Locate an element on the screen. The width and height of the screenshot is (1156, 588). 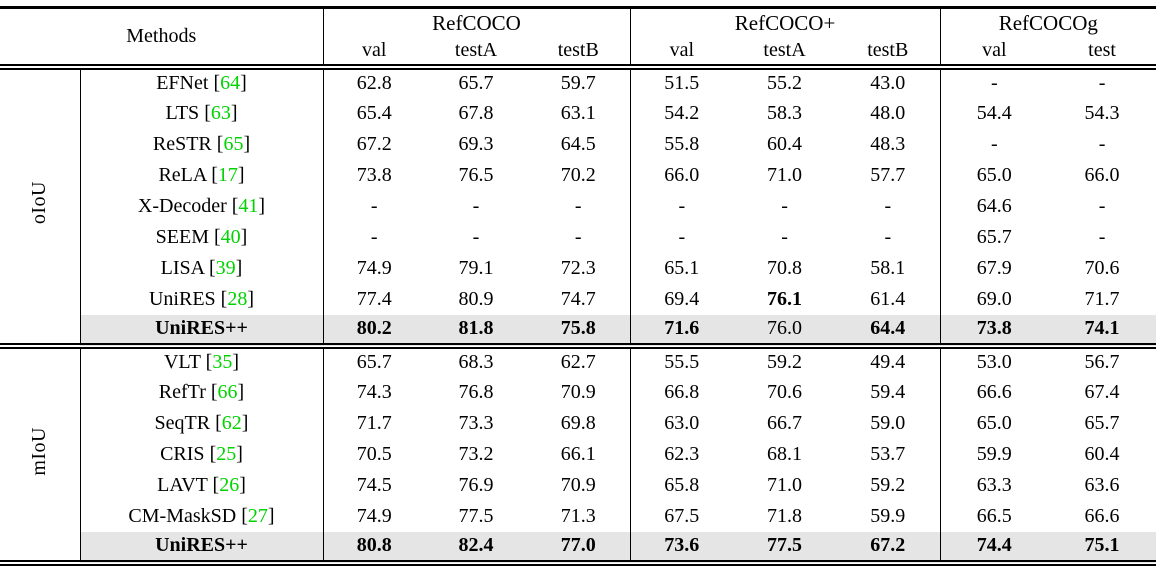
method-cell: CM-MaskSD [27] is located at coordinates (202, 516).